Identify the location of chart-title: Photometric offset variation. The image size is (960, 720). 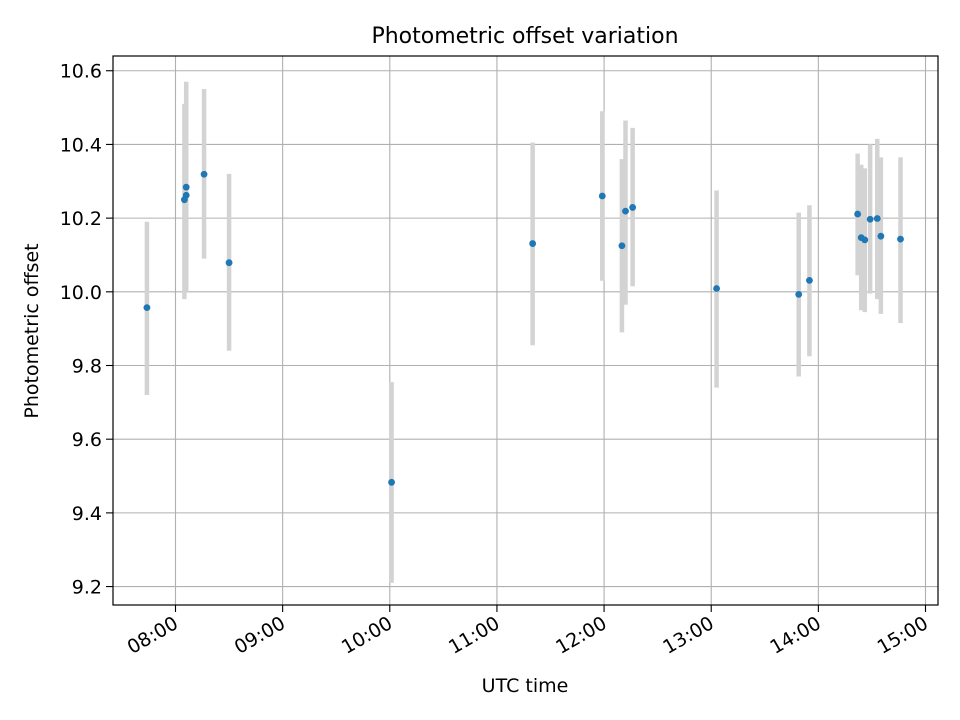
(524, 36).